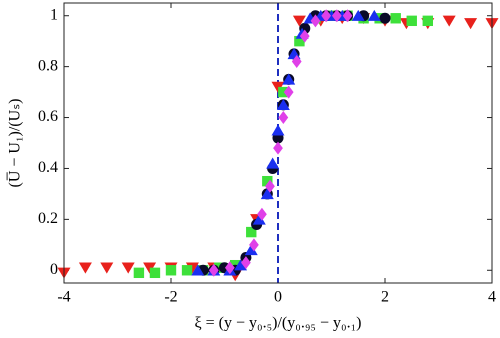  What do you see at coordinates (277, 323) in the screenshot?
I see `x-axis-label: ξ = (y − y₀.₅)/(y₀.₉₅ − y₀.₁)` at bounding box center [277, 323].